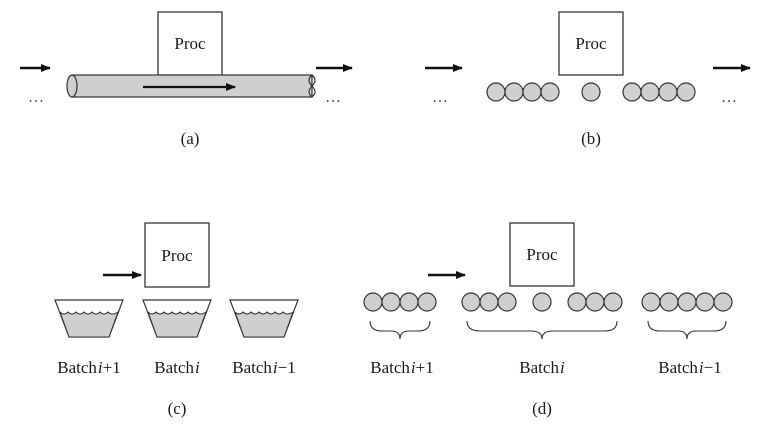 This screenshot has height=433, width=762. I want to click on panel-c: Proc Batchi+1 Batchi Batchi−1 (c), so click(176, 320).